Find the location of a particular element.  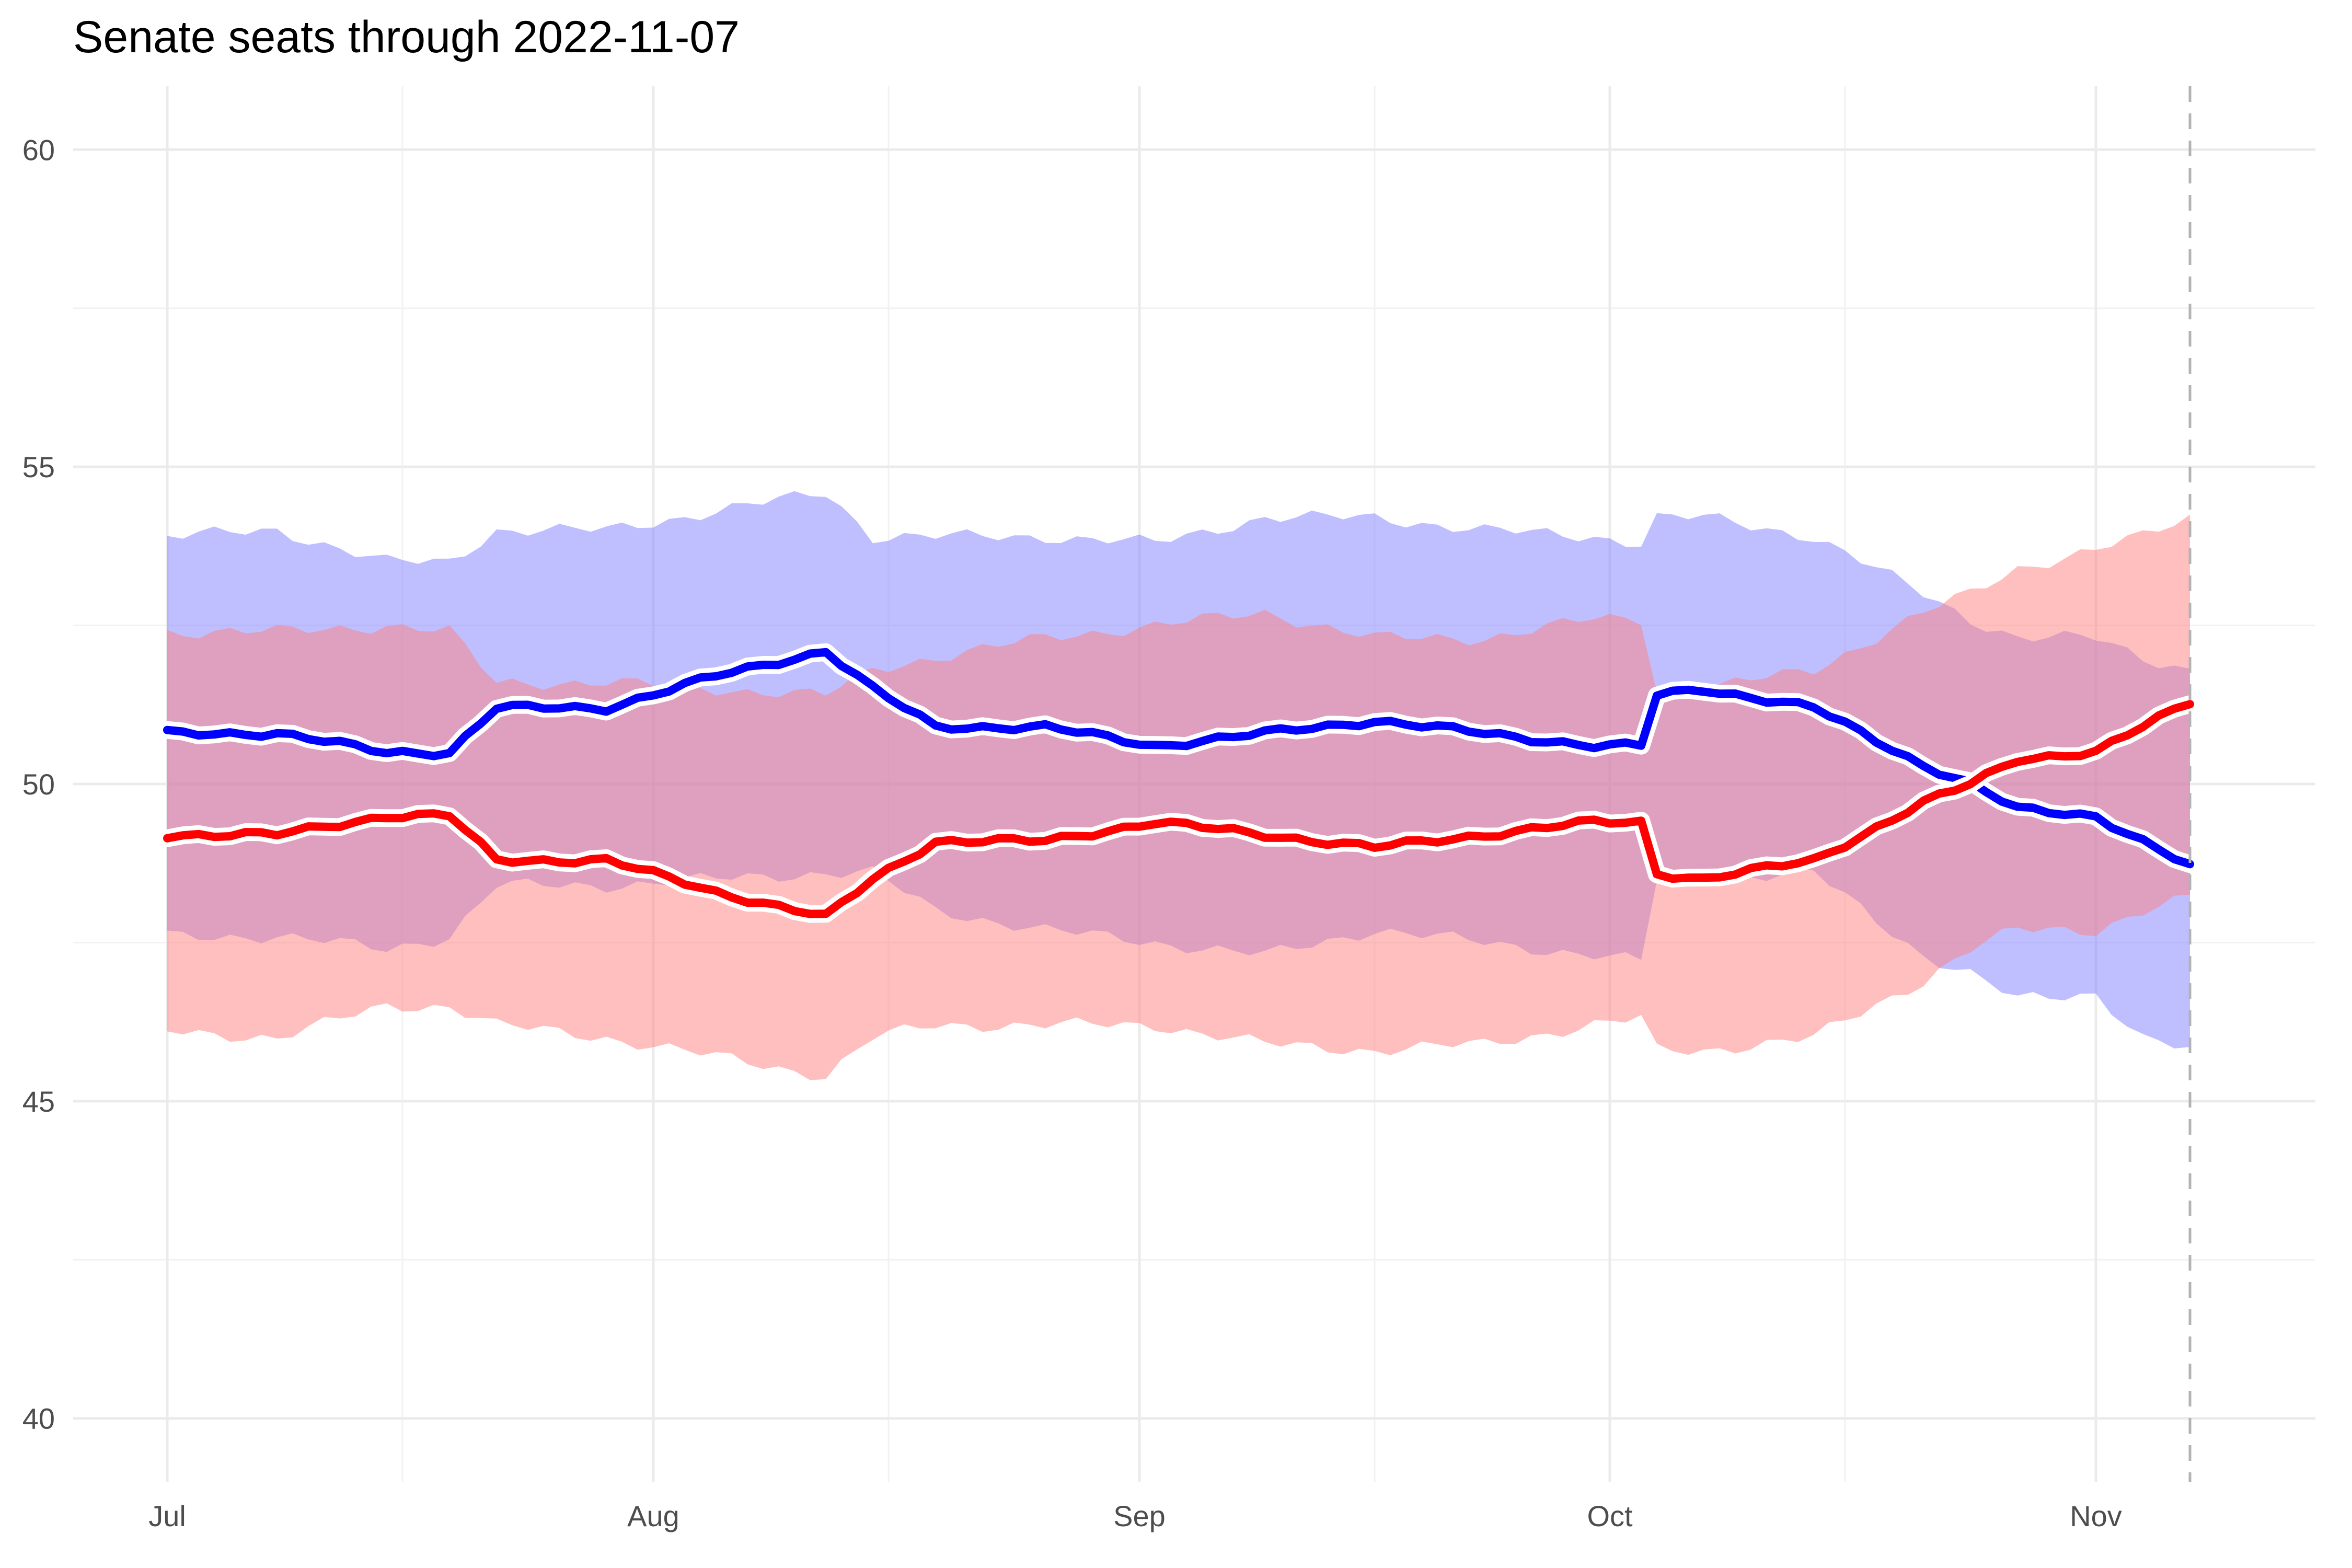

x-tick-label: Jul is located at coordinates (167, 1516).